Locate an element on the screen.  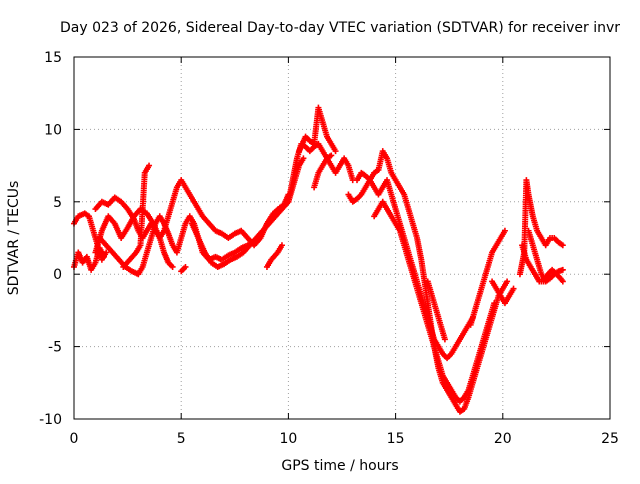
x-tick-label: 5 is located at coordinates (181, 439).